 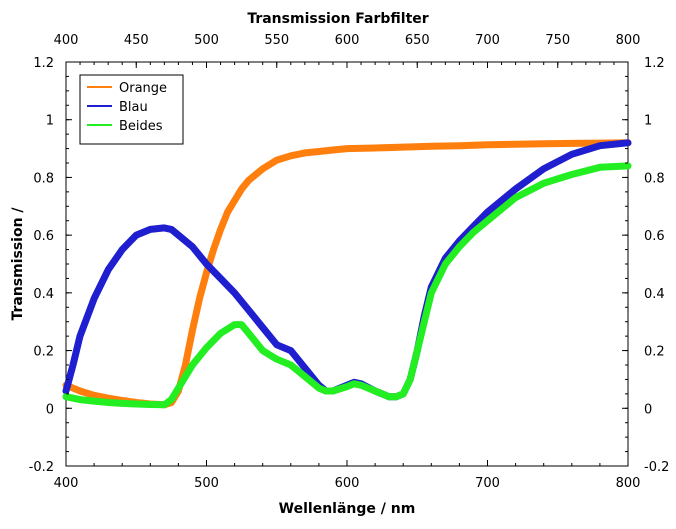 What do you see at coordinates (628, 483) in the screenshot?
I see `x-tick-label: 800` at bounding box center [628, 483].